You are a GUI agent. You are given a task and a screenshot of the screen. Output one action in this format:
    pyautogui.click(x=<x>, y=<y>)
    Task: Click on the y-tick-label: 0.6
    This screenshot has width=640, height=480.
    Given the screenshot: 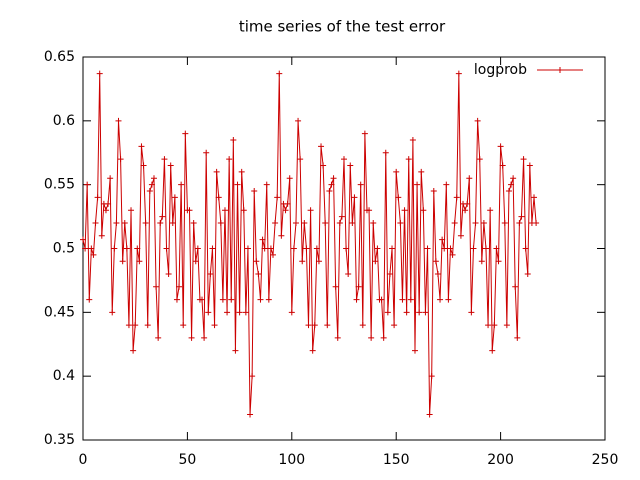 What is the action you would take?
    pyautogui.click(x=64, y=121)
    